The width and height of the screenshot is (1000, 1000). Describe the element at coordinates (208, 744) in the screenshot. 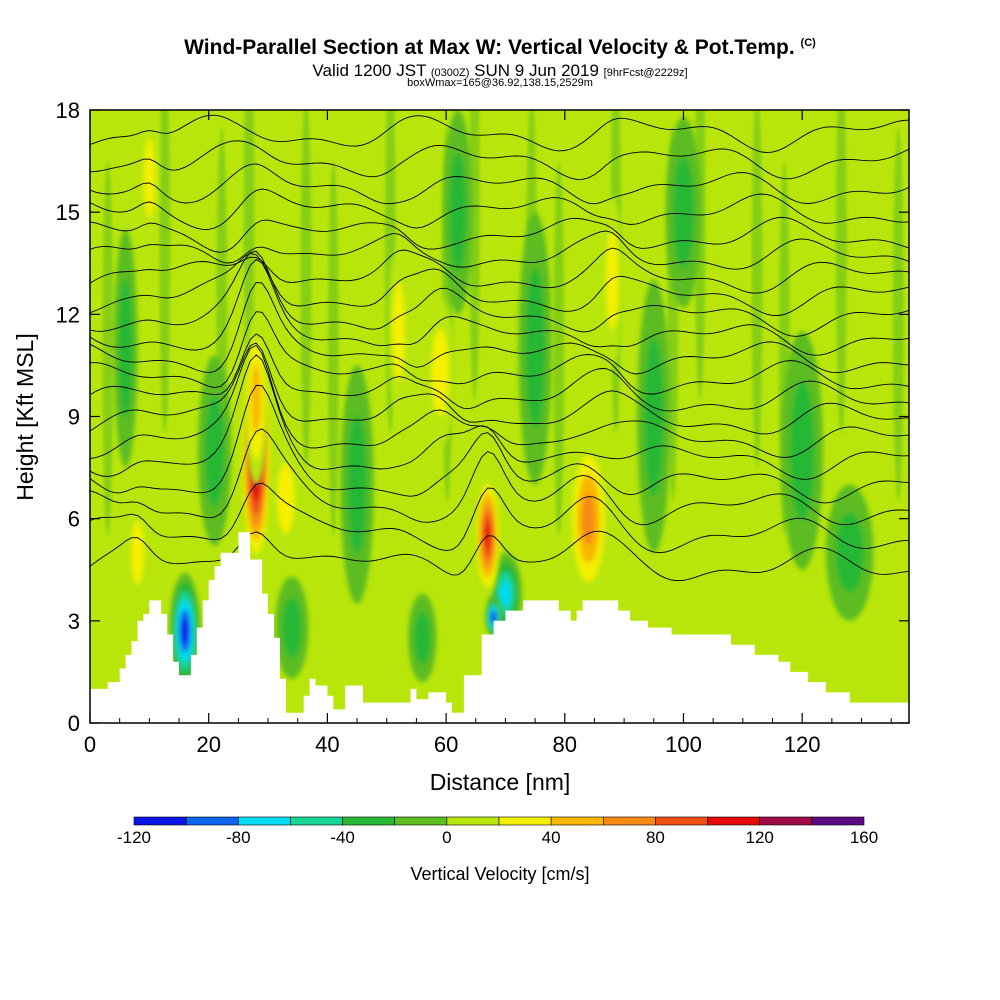

I see `x-tick-label: 20` at that location.